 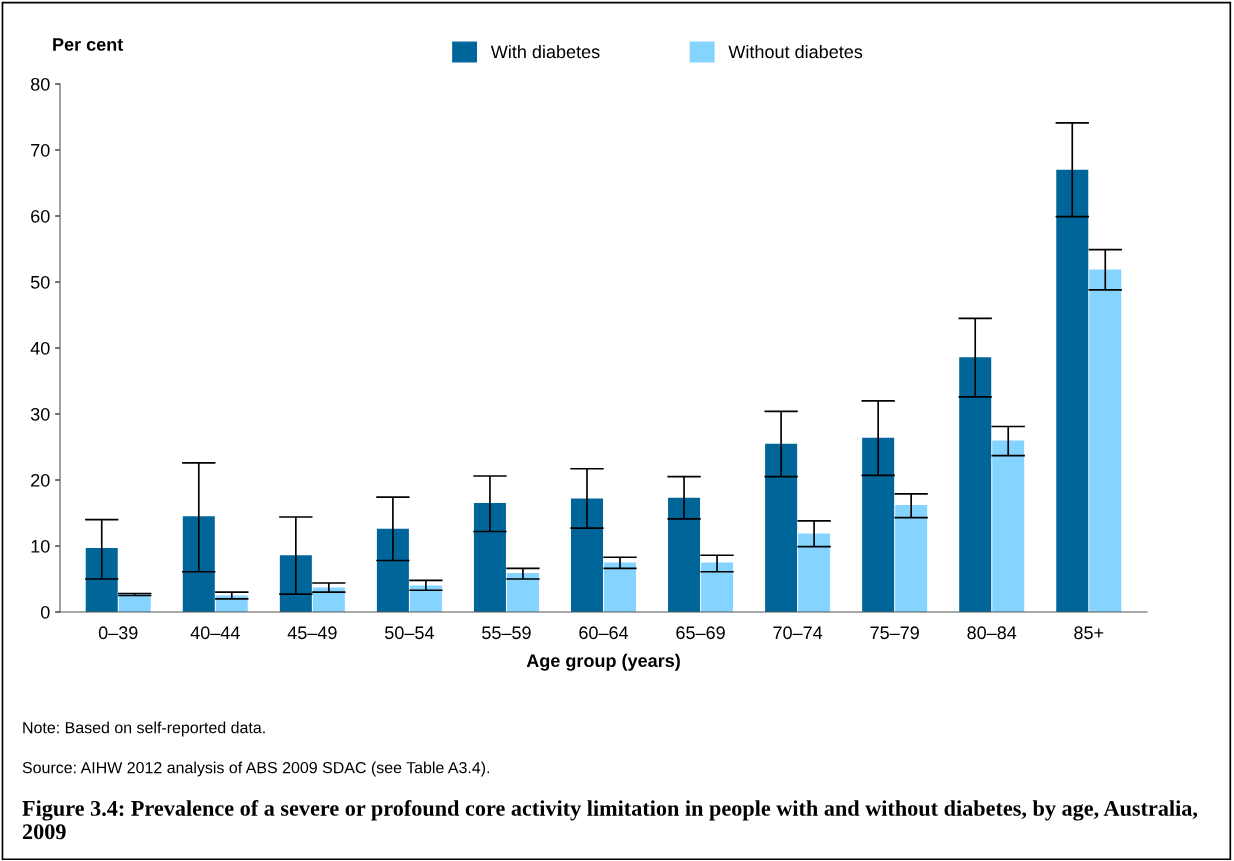 I want to click on x-tick-label: 0–39, so click(x=118, y=633).